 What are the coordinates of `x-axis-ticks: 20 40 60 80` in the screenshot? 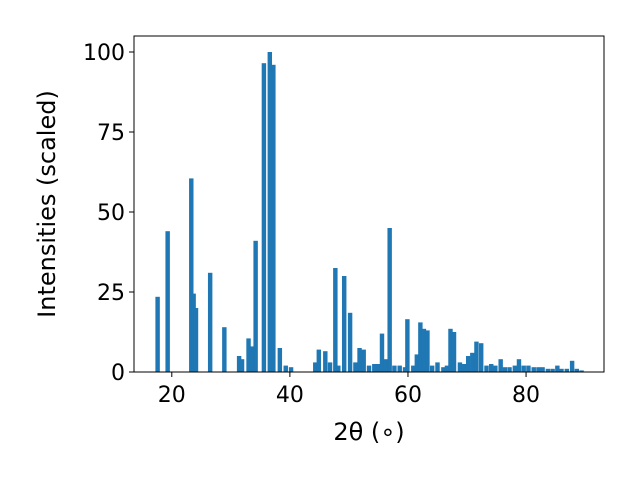 It's located at (349, 390).